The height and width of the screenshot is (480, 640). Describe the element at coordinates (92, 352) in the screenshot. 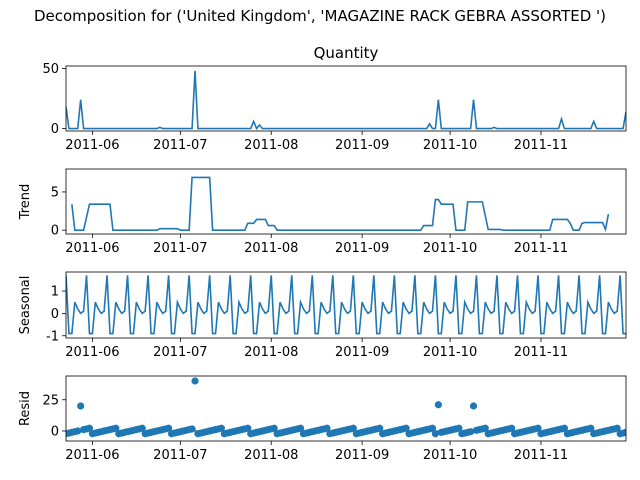

I see `seasonal-xtick-label: 2011-06` at that location.